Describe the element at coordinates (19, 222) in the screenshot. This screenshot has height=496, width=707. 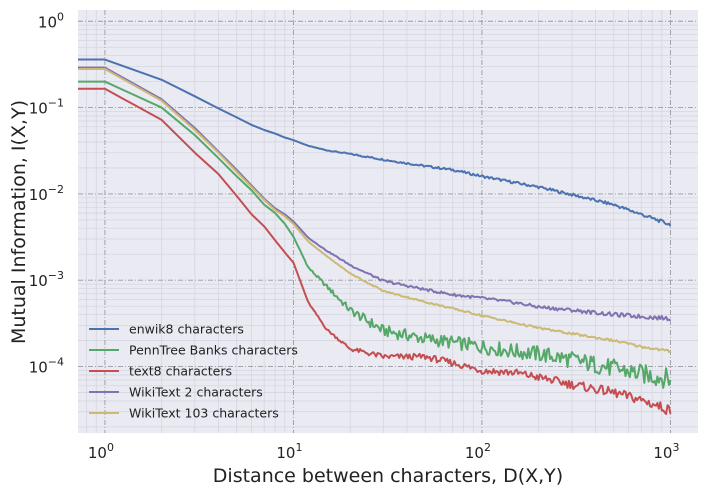
I see `y-axis-label: Mutual Information, I(X,Y)` at that location.